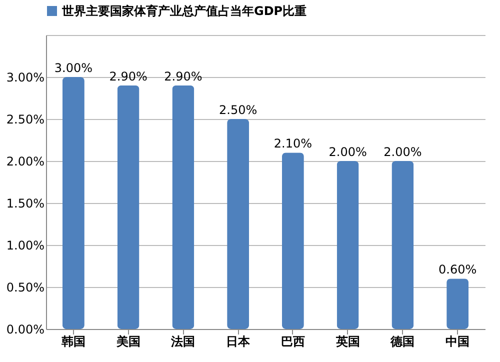  I want to click on x-tick-label: 日本, so click(239, 341).